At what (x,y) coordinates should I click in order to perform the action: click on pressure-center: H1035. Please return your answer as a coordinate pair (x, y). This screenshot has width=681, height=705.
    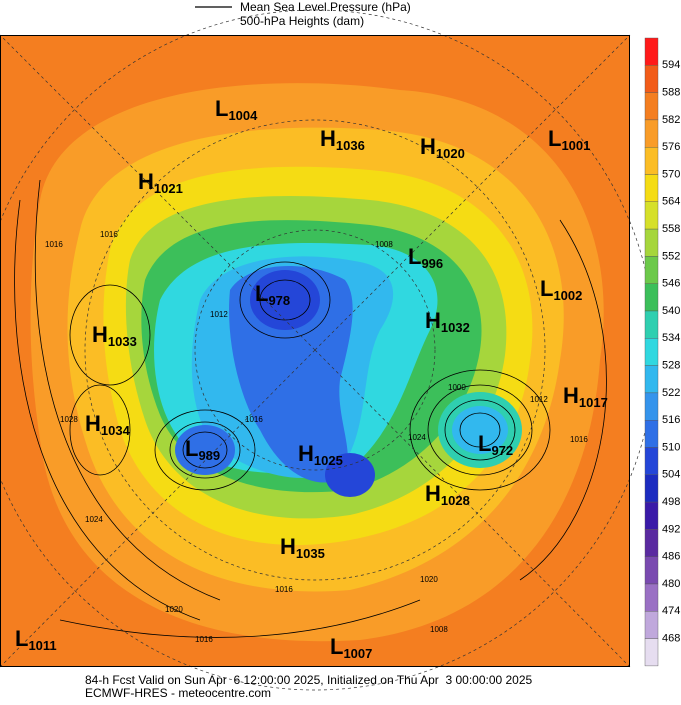
    Looking at the image, I should click on (302, 548).